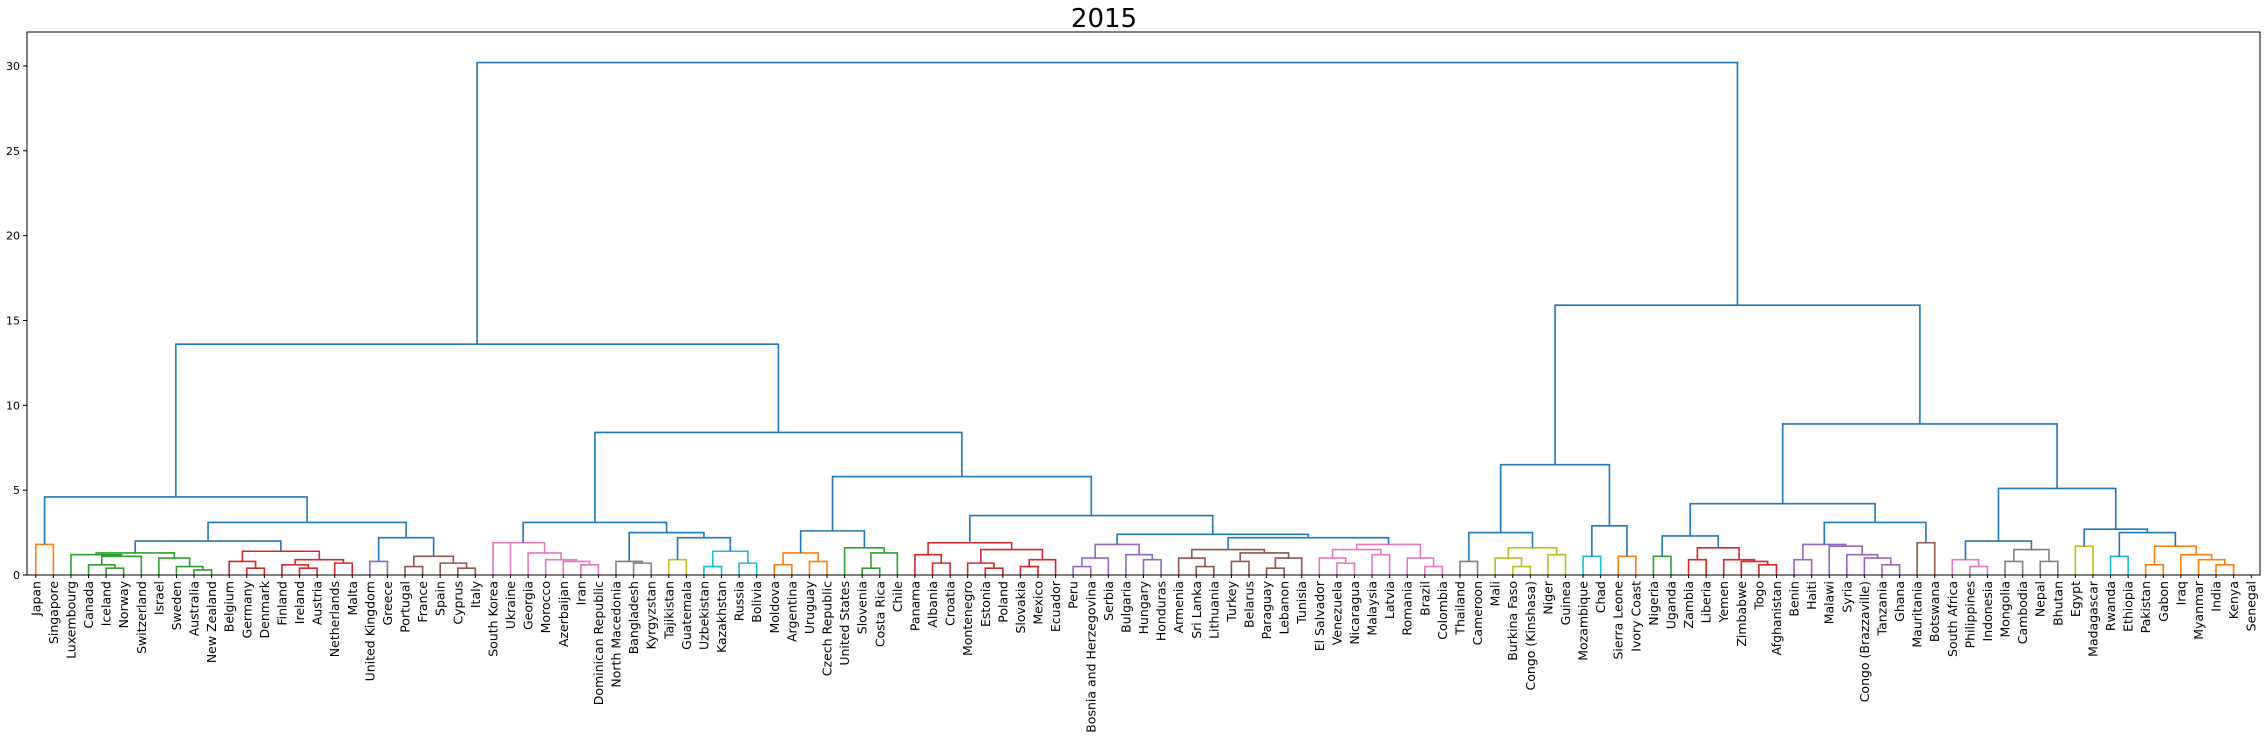  I want to click on x-tick-label: Belarus, so click(1249, 604).